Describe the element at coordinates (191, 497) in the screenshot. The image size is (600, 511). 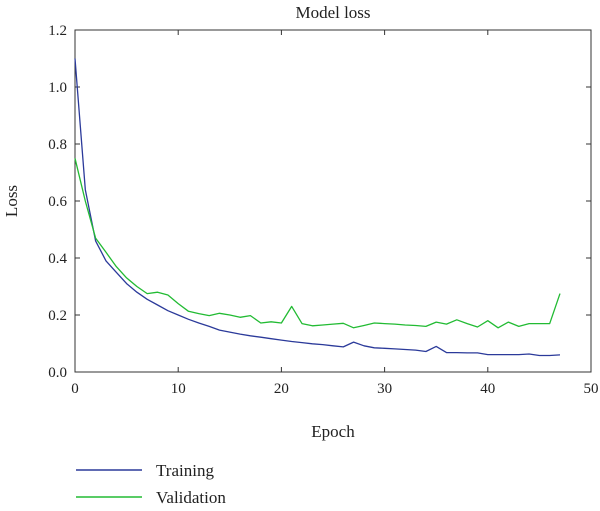
I see `legend-label-validation: Validation` at that location.